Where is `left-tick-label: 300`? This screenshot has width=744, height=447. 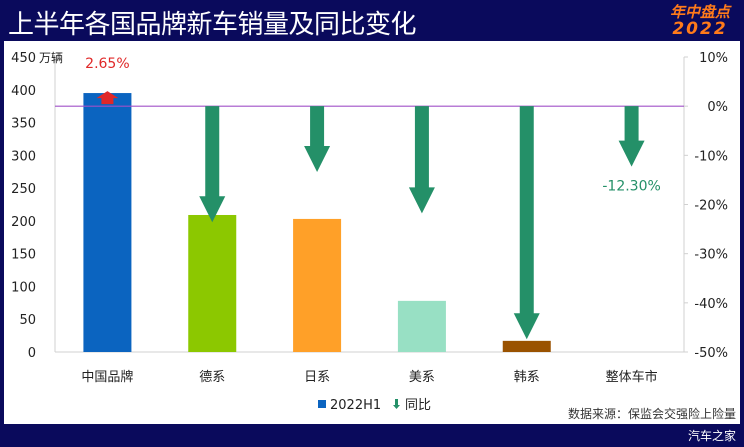 left-tick-label: 300 is located at coordinates (23, 156).